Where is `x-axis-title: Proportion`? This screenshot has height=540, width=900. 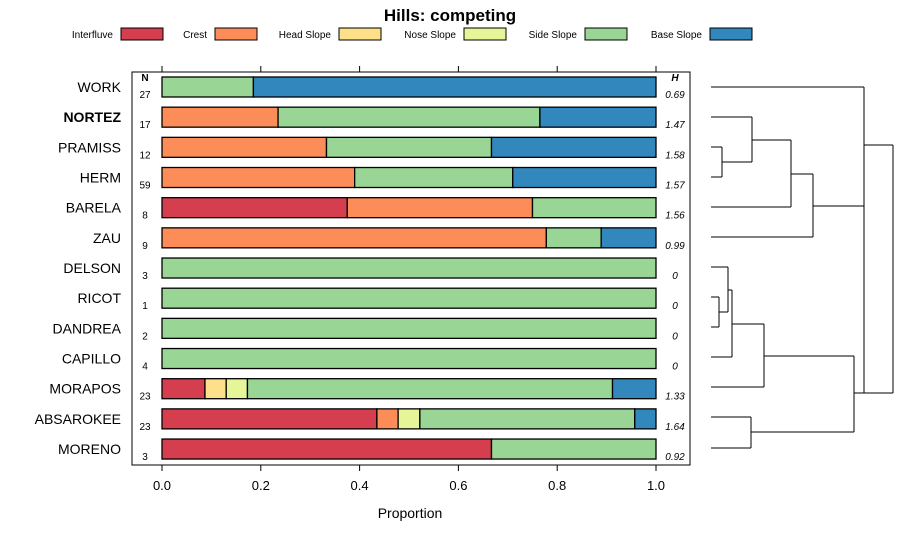 x-axis-title: Proportion is located at coordinates (410, 513).